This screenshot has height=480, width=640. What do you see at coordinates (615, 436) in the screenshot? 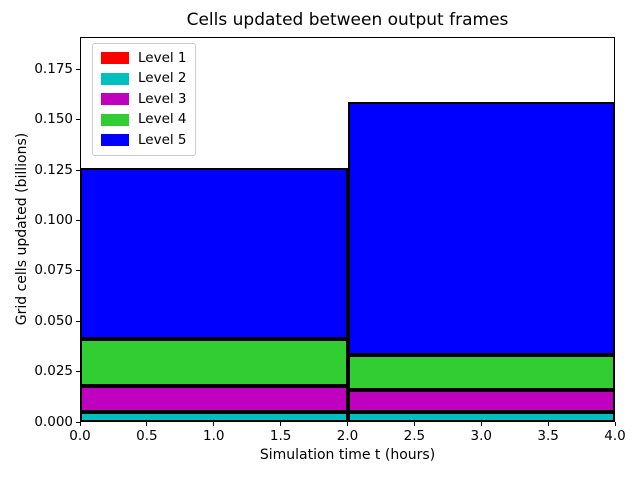
I see `x-tick-label: 4.0` at bounding box center [615, 436].